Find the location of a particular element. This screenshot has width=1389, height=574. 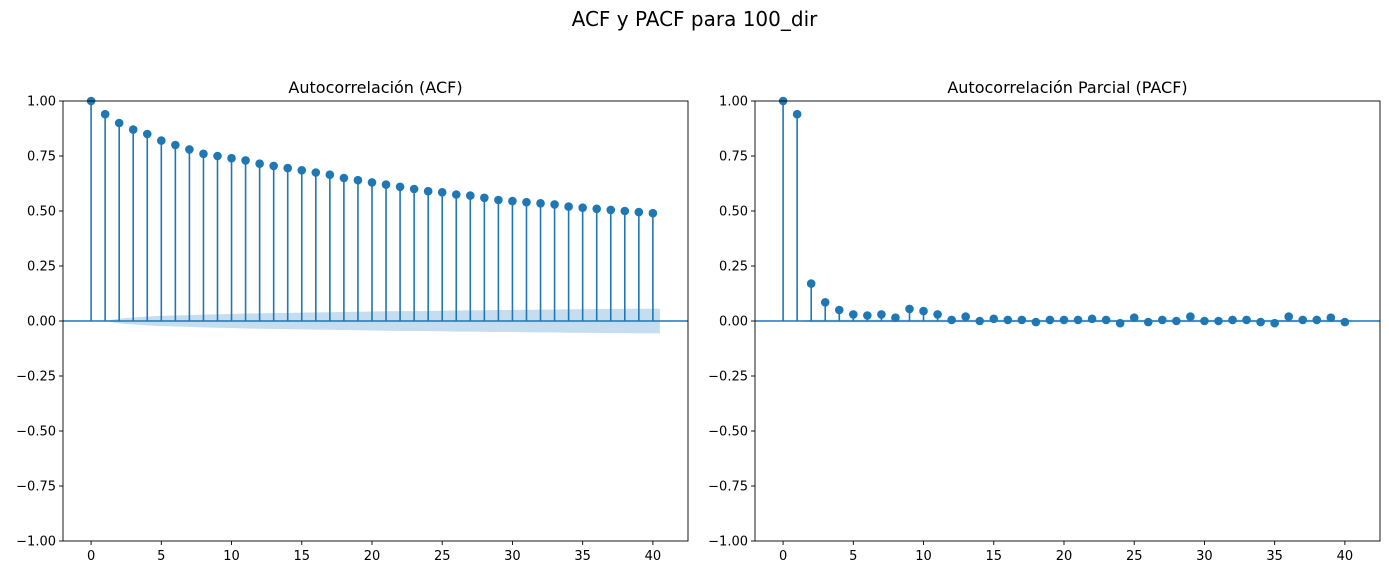

acf-y-tick-label: 0.50 is located at coordinates (41, 212).